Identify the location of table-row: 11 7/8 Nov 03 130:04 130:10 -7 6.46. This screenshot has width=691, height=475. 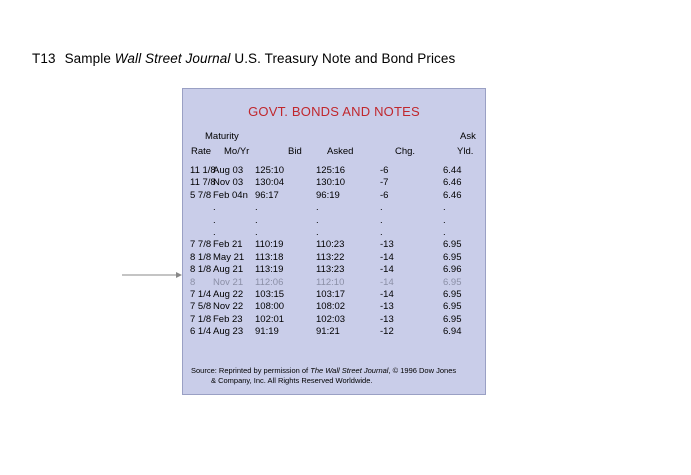
(334, 182).